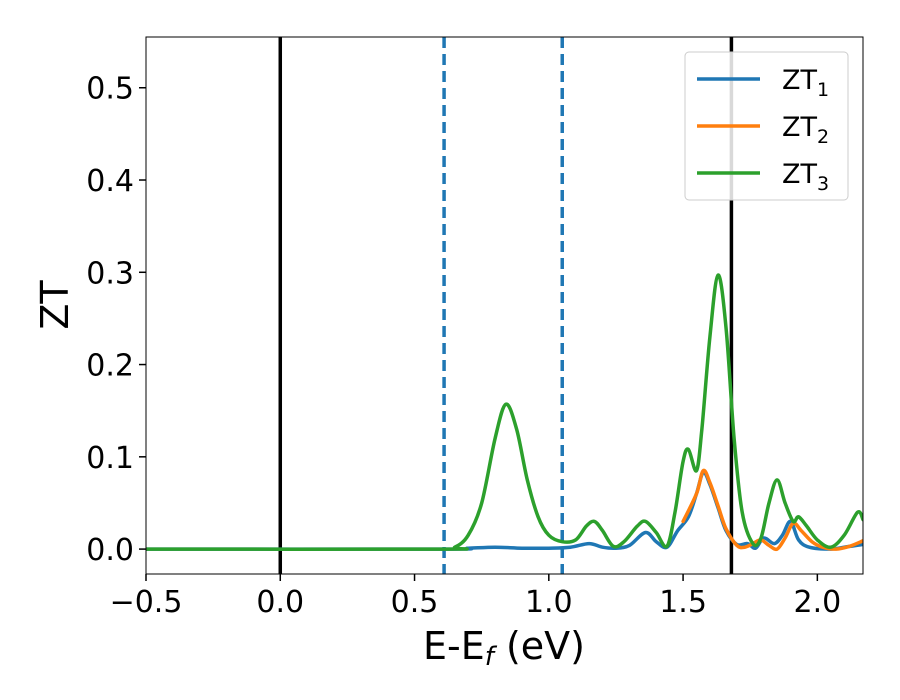 Image resolution: width=900 pixels, height=700 pixels. Describe the element at coordinates (110, 458) in the screenshot. I see `y-tick-label: 0.1` at that location.